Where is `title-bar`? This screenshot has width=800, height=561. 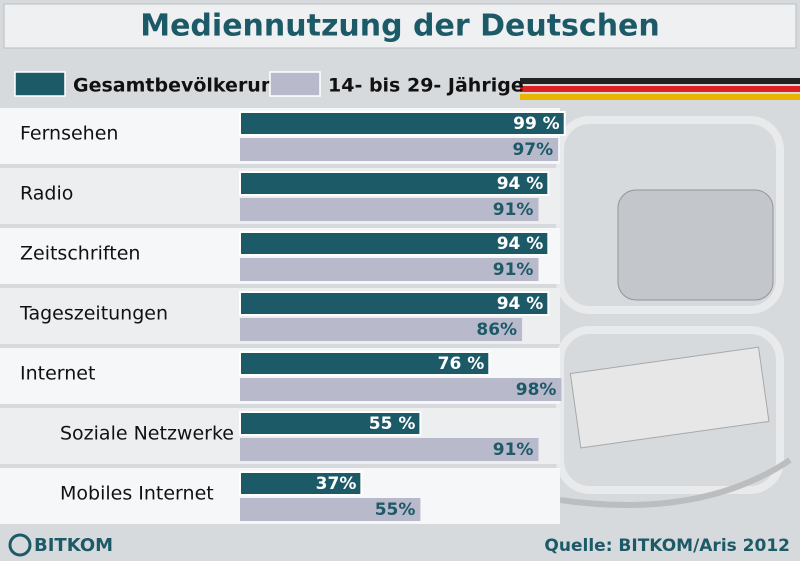
title-bar is located at coordinates (400, 26).